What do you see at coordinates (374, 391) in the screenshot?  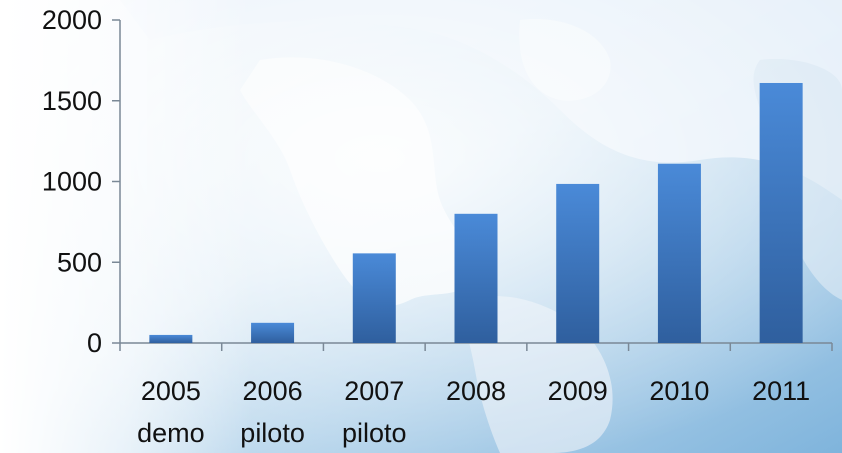 I see `x-tick-label: 2007` at bounding box center [374, 391].